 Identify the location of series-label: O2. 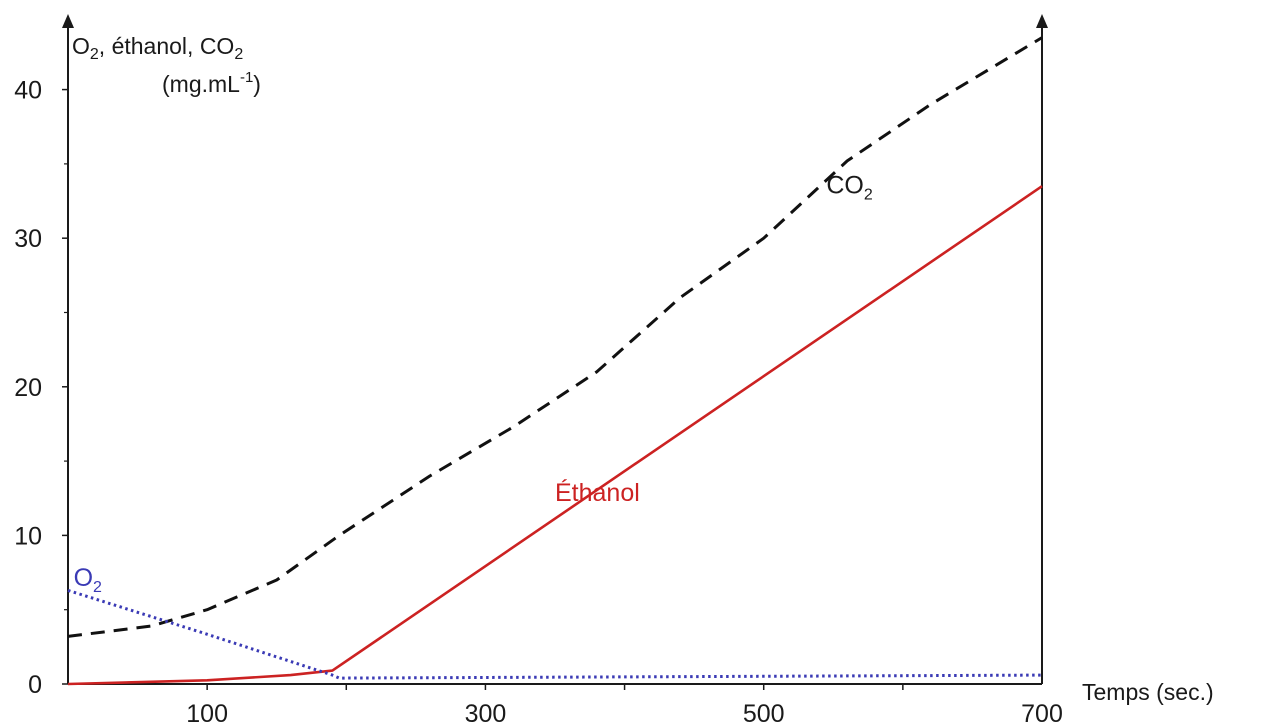
(88, 580).